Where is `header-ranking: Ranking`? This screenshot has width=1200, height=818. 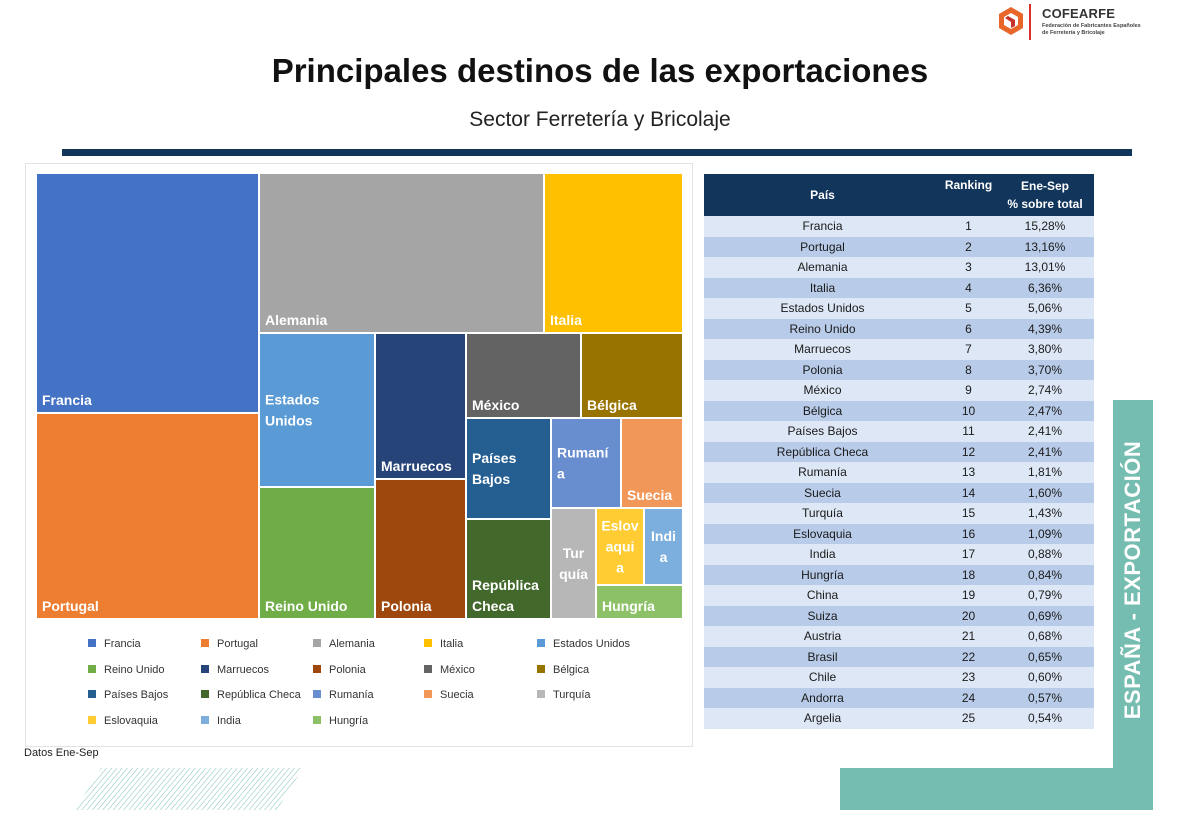
header-ranking: Ranking is located at coordinates (968, 195).